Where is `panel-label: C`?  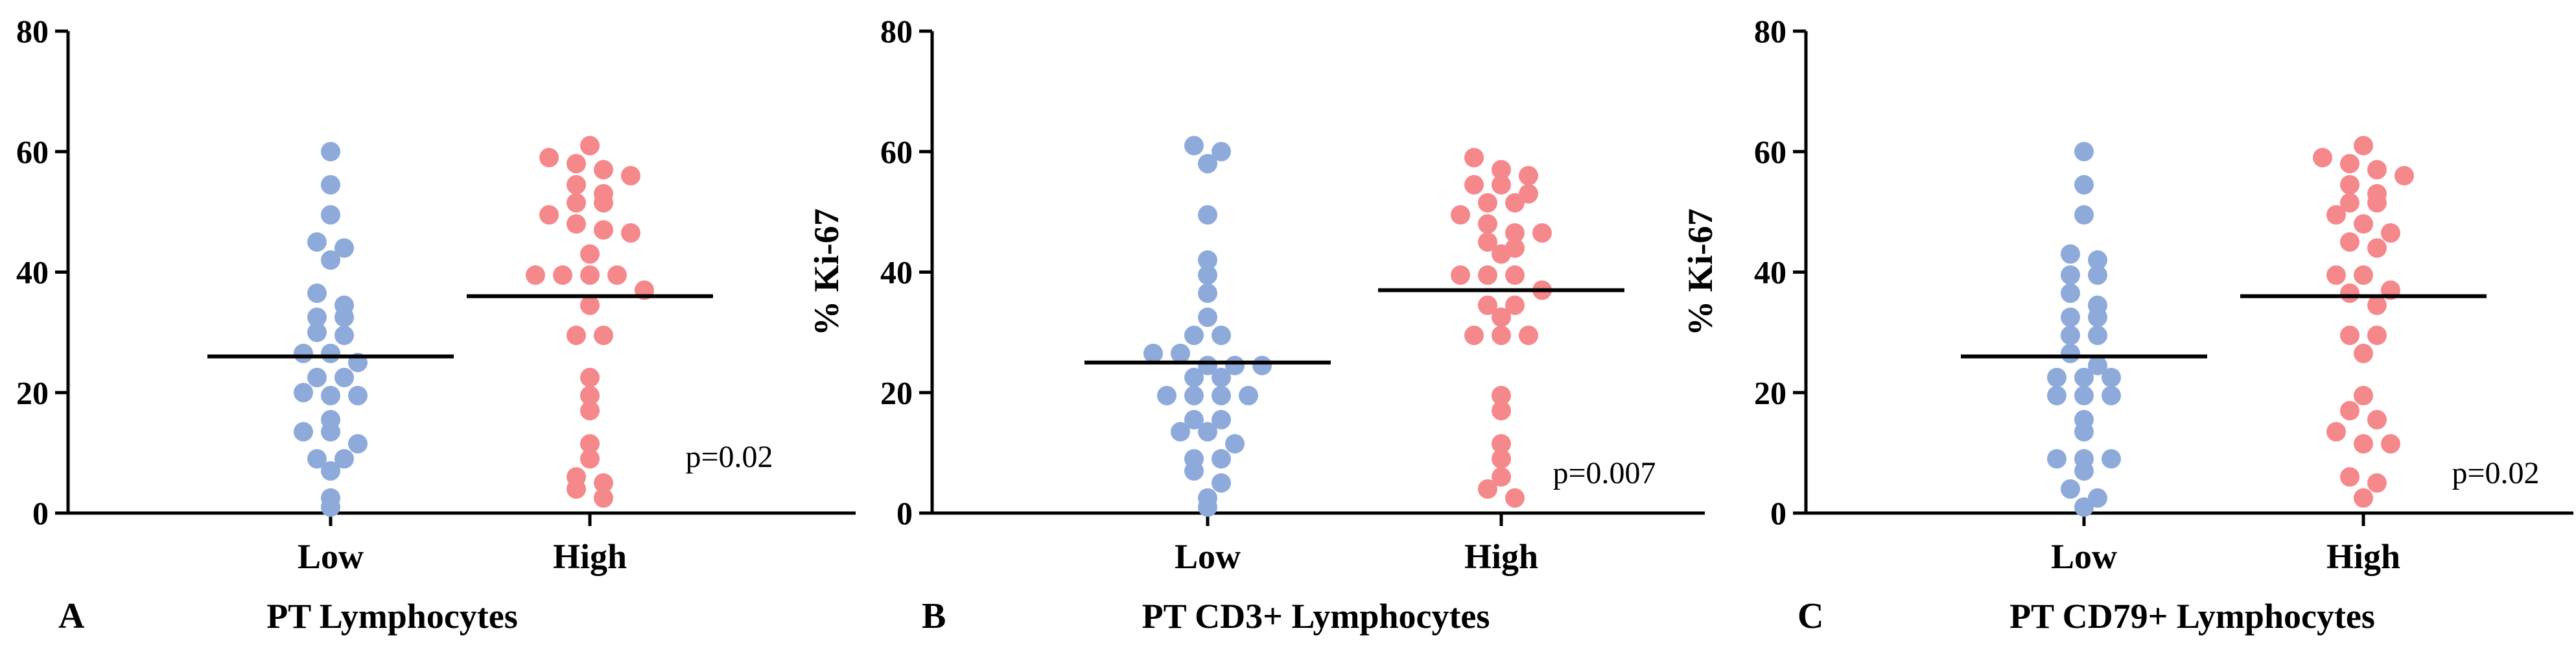 panel-label: C is located at coordinates (1810, 616).